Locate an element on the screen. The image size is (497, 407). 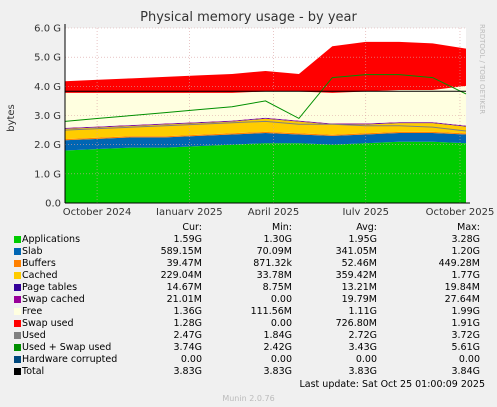
legend-value-min: 111.56M is located at coordinates (271, 311).